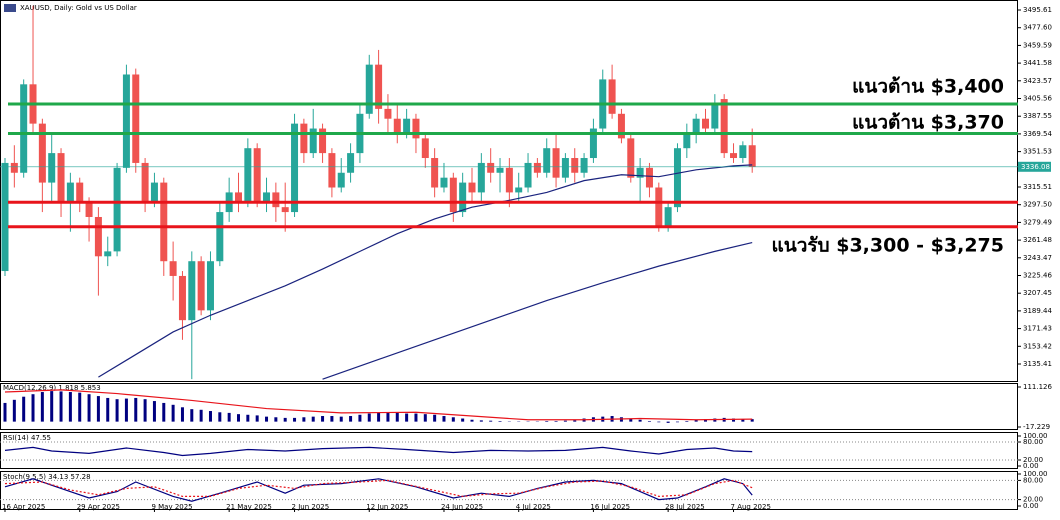 This screenshot has width=1060, height=520. Describe the element at coordinates (1035, 167) in the screenshot. I see `last-price-label: 3336.08` at that location.